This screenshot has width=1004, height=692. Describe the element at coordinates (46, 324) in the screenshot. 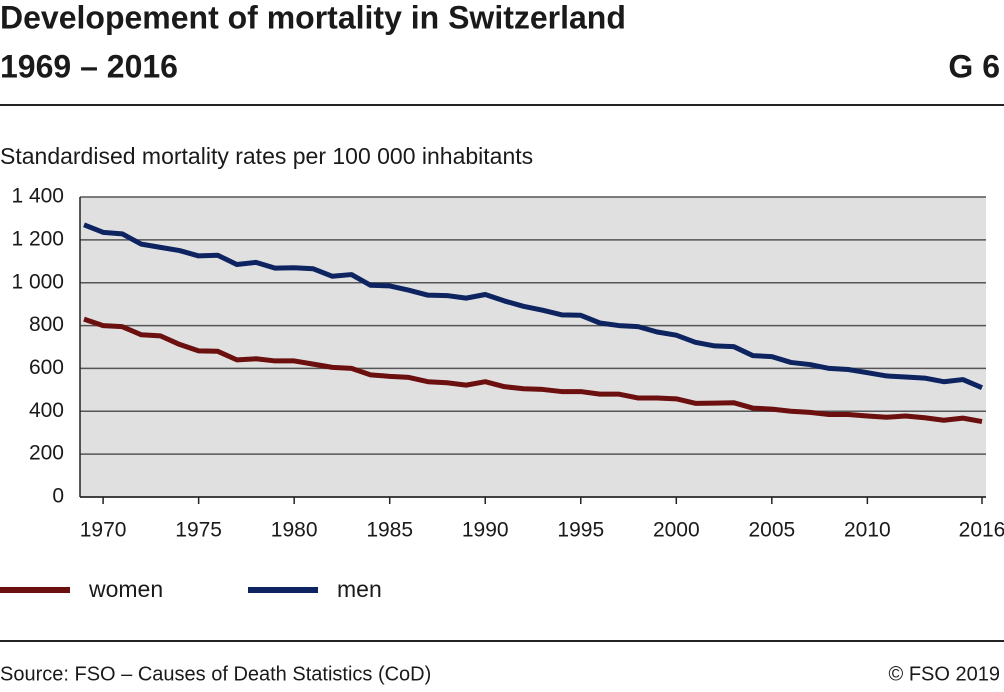

I see `y-tick-label: 800` at that location.